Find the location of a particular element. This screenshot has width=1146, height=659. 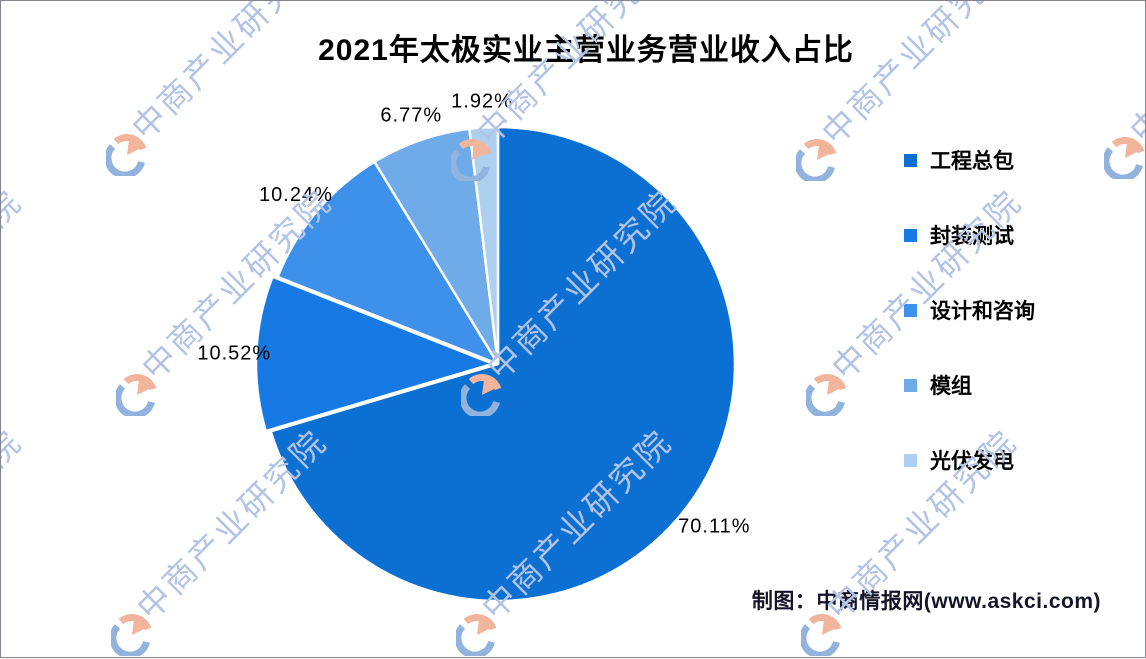

legend-label: 工程总包 is located at coordinates (972, 160).